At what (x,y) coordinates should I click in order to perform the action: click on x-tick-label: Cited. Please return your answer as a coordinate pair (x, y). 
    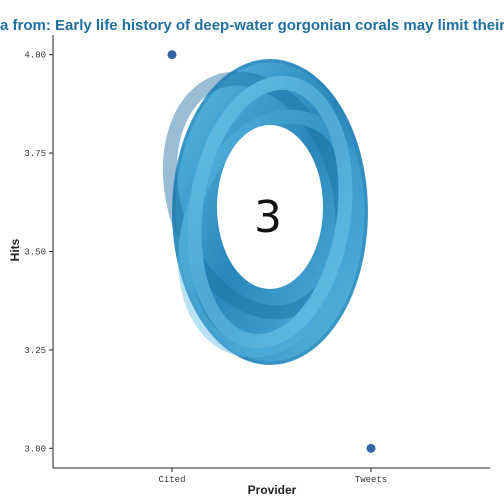
    Looking at the image, I should click on (171, 480).